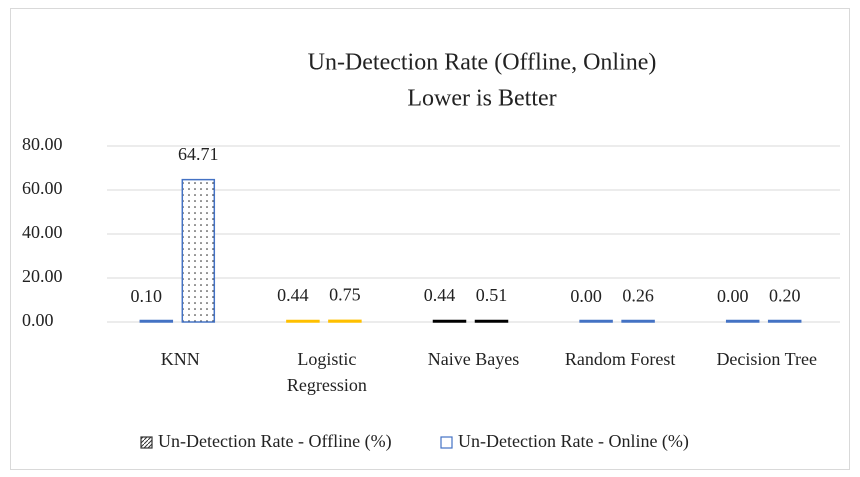  Describe the element at coordinates (620, 359) in the screenshot. I see `x-tick-label: Random Forest` at that location.